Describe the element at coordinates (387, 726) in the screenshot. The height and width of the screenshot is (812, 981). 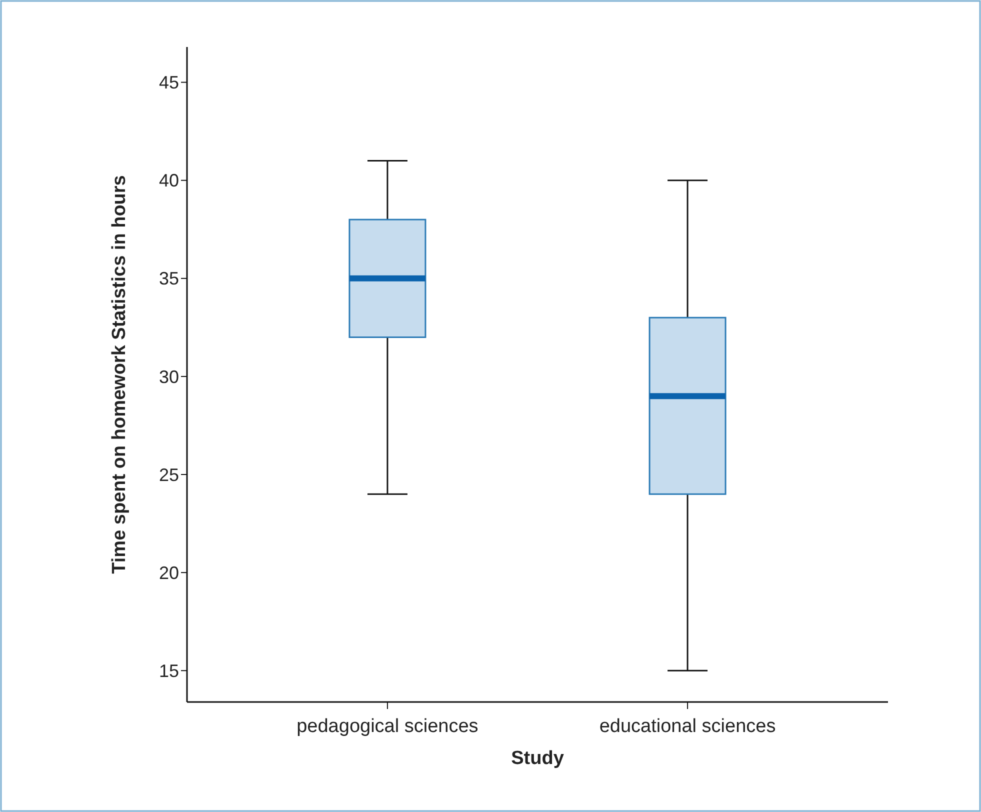
I see `x-tick-label: pedagogical sciences` at that location.